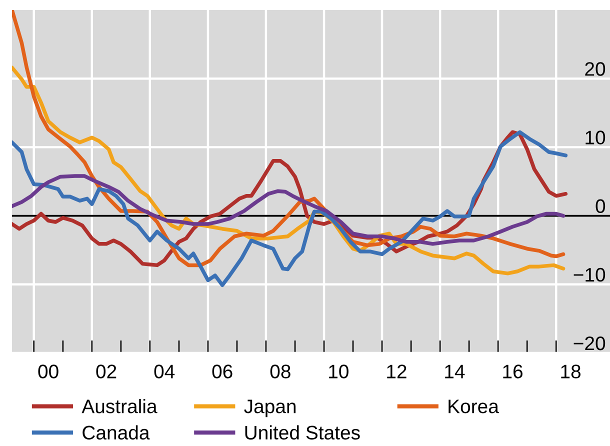  Describe the element at coordinates (280, 371) in the screenshot. I see `x-tick-label: 08` at that location.